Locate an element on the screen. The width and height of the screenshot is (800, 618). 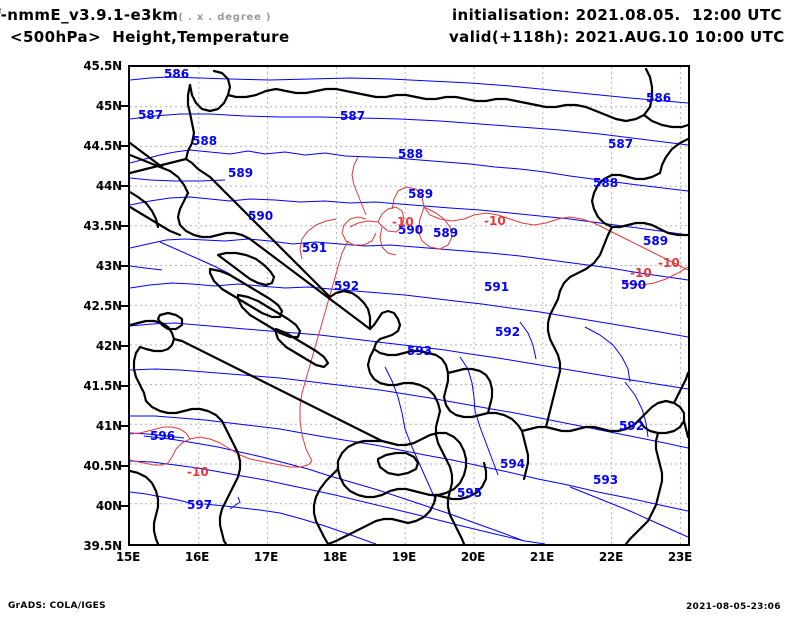
y-tick-label: 41N is located at coordinates (108, 426).